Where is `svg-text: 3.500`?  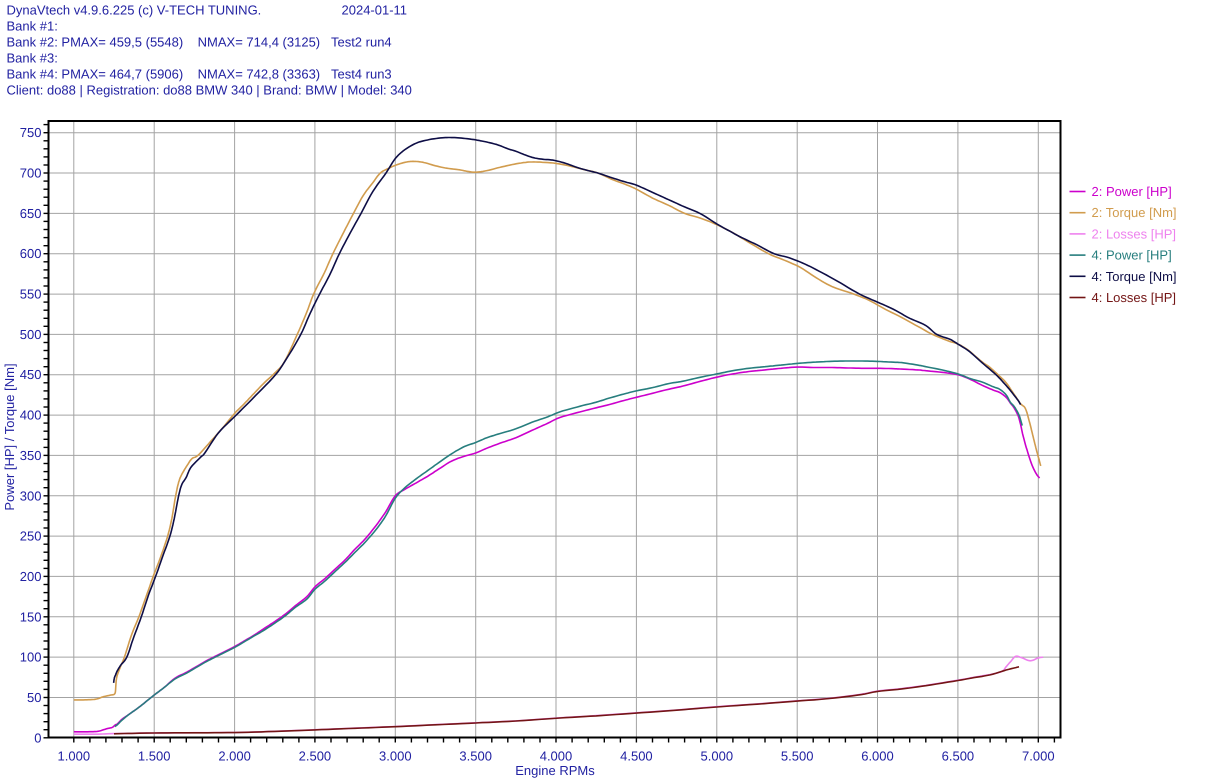
svg-text: 3.500 is located at coordinates (475, 756).